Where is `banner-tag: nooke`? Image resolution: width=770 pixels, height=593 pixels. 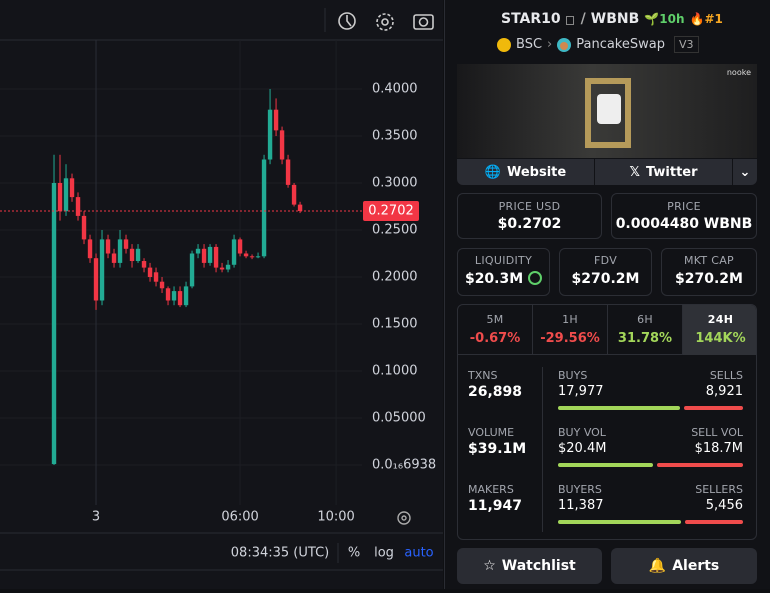
banner-tag: nooke is located at coordinates (738, 72).